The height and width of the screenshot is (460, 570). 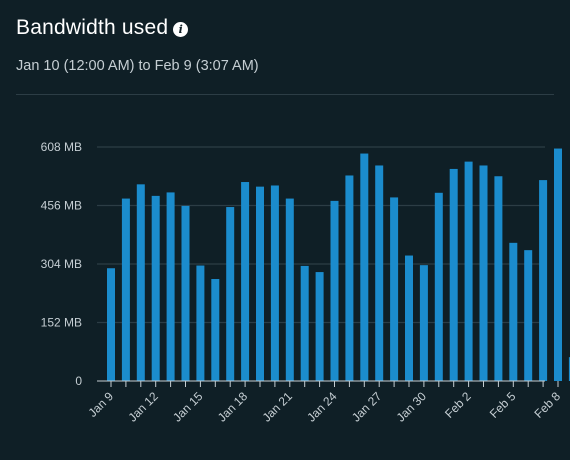 What do you see at coordinates (181, 29) in the screenshot?
I see `info-icon: i` at bounding box center [181, 29].